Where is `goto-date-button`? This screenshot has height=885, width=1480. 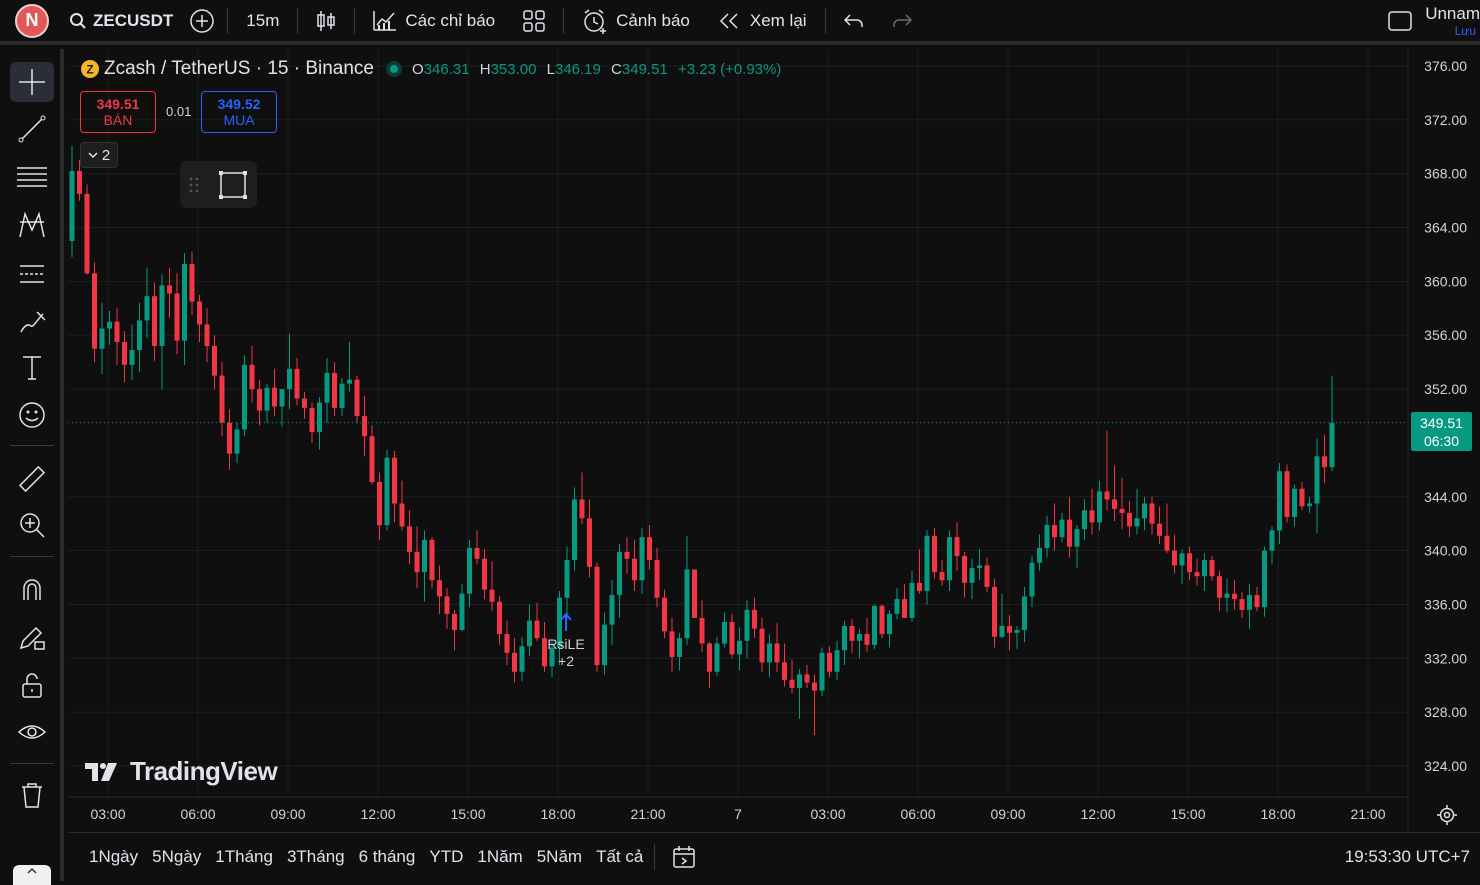 goto-date-button is located at coordinates (684, 857).